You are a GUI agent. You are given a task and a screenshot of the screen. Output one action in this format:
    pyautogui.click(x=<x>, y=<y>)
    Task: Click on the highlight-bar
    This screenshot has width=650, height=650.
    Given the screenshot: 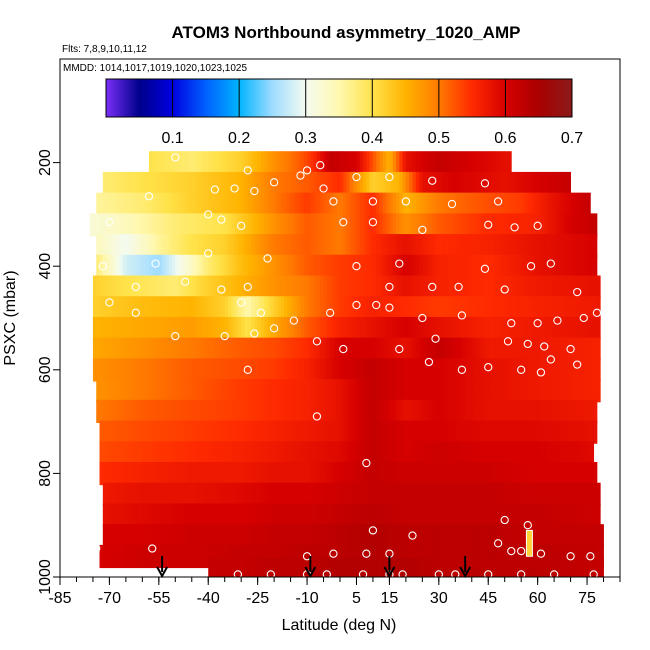 What is the action you would take?
    pyautogui.click(x=529, y=543)
    